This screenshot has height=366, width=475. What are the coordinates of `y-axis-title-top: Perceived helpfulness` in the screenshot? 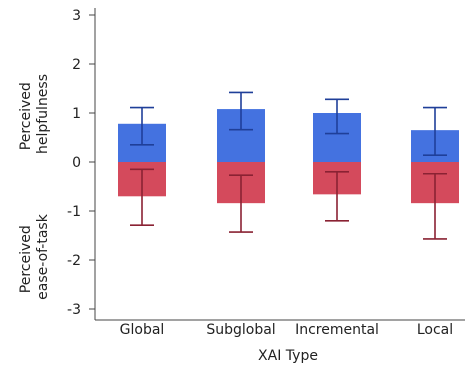 It's located at (34, 114).